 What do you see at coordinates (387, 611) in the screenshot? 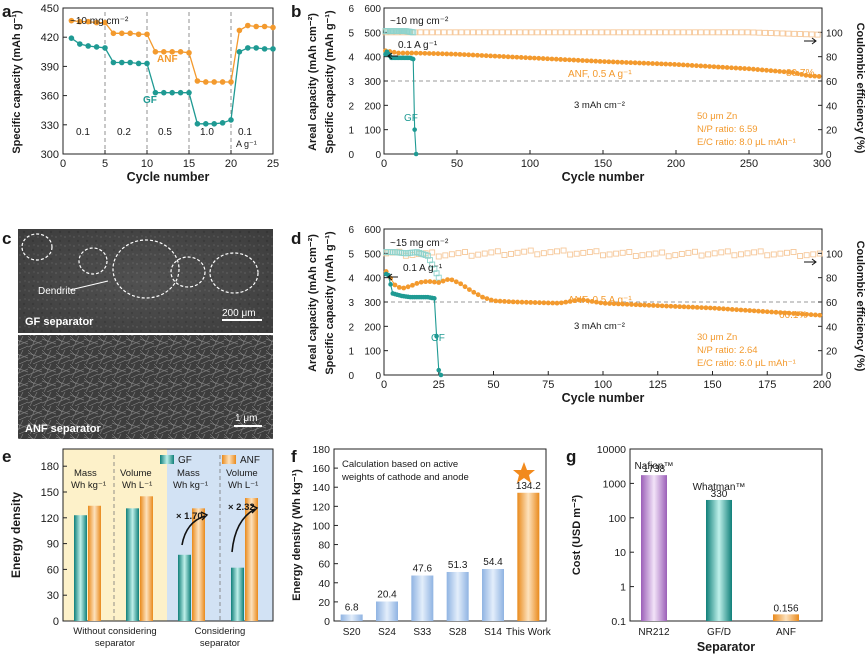
I see `bar-f-S24` at bounding box center [387, 611].